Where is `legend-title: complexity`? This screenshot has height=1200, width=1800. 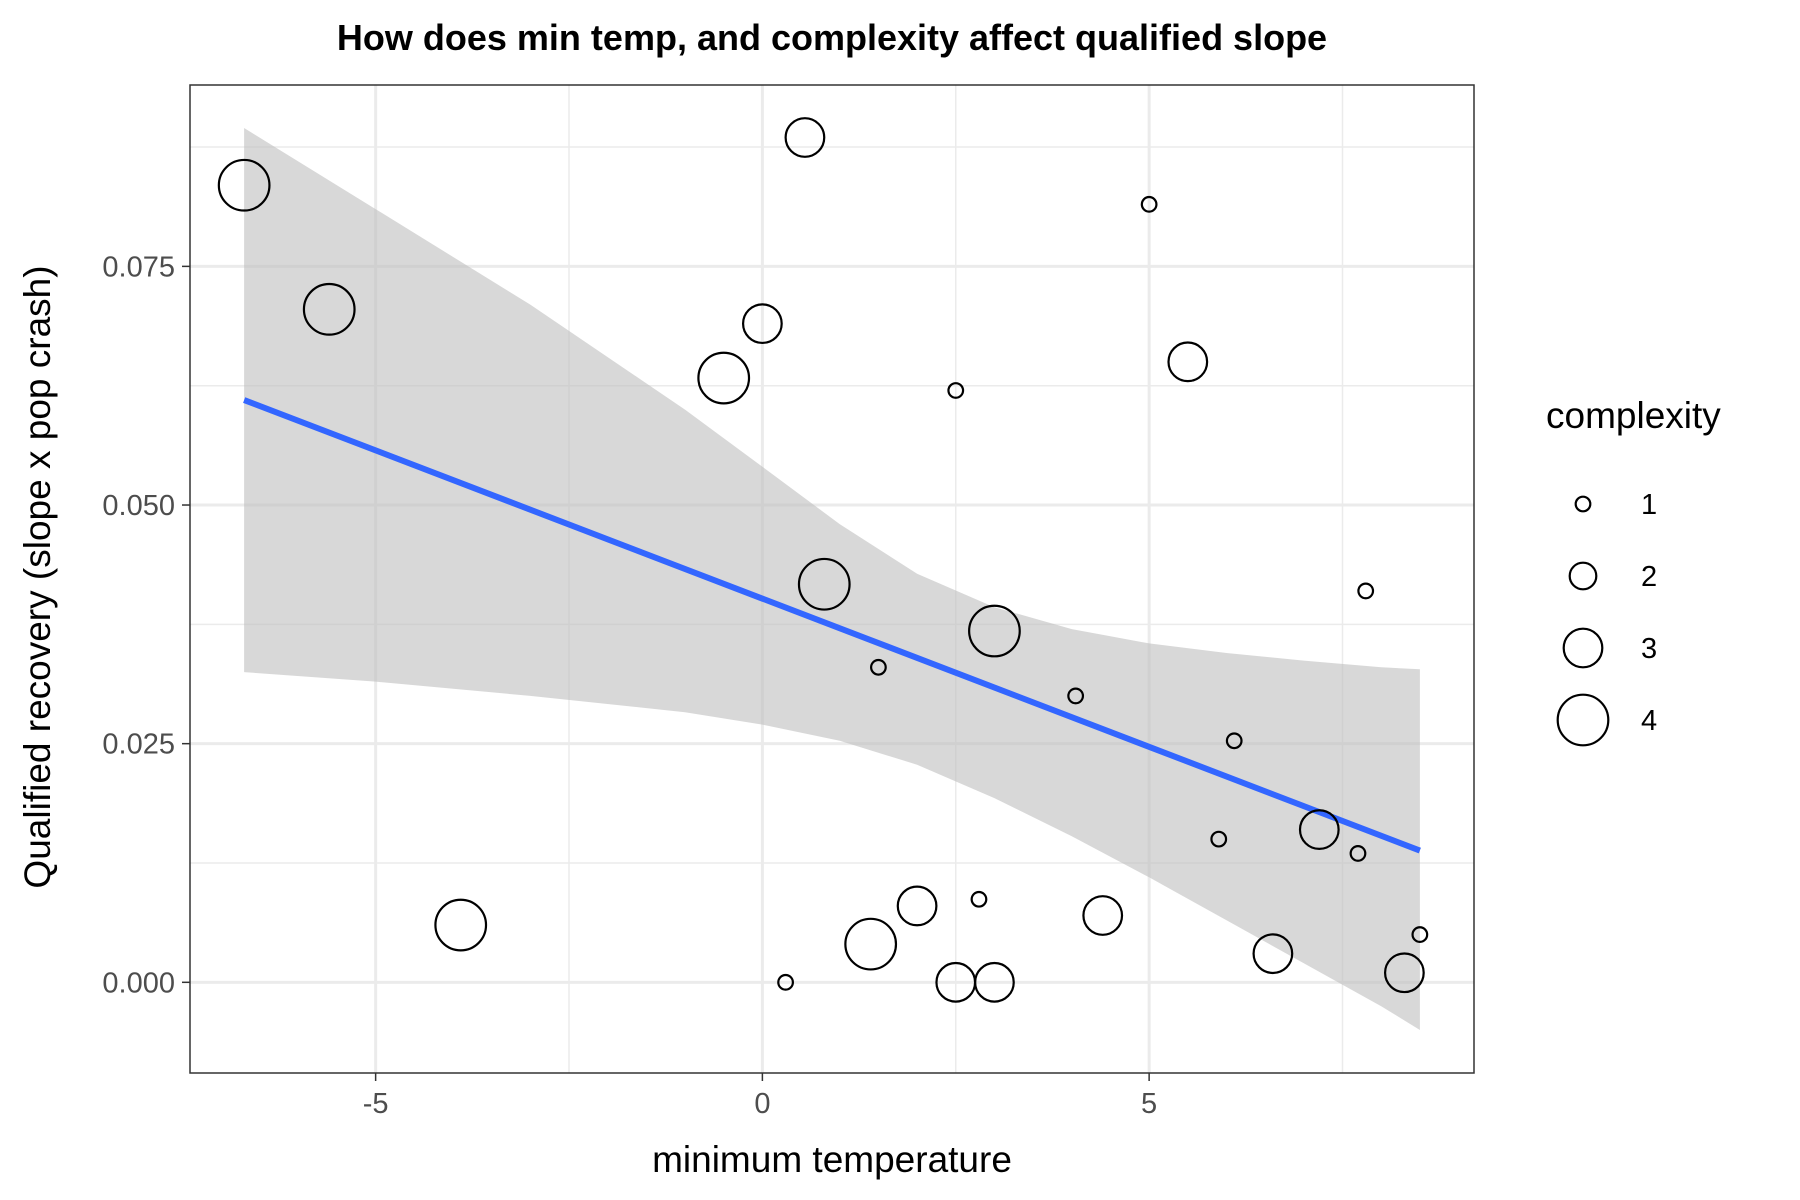
legend-title: complexity is located at coordinates (1633, 415).